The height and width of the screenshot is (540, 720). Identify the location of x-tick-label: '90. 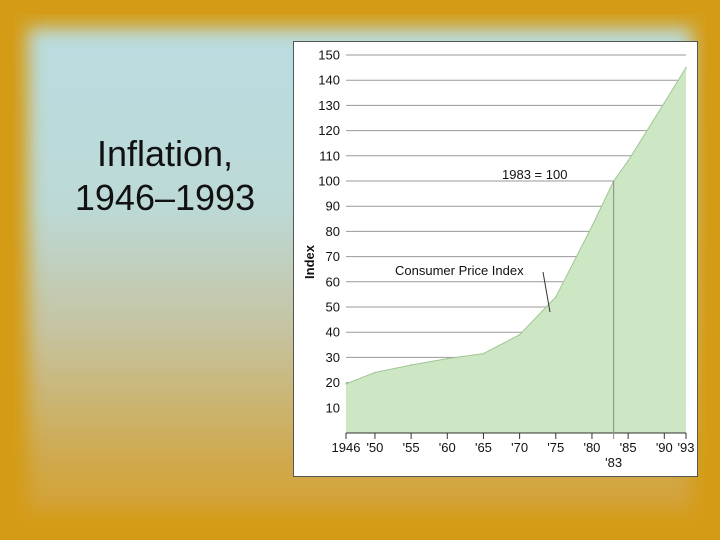
(664, 447).